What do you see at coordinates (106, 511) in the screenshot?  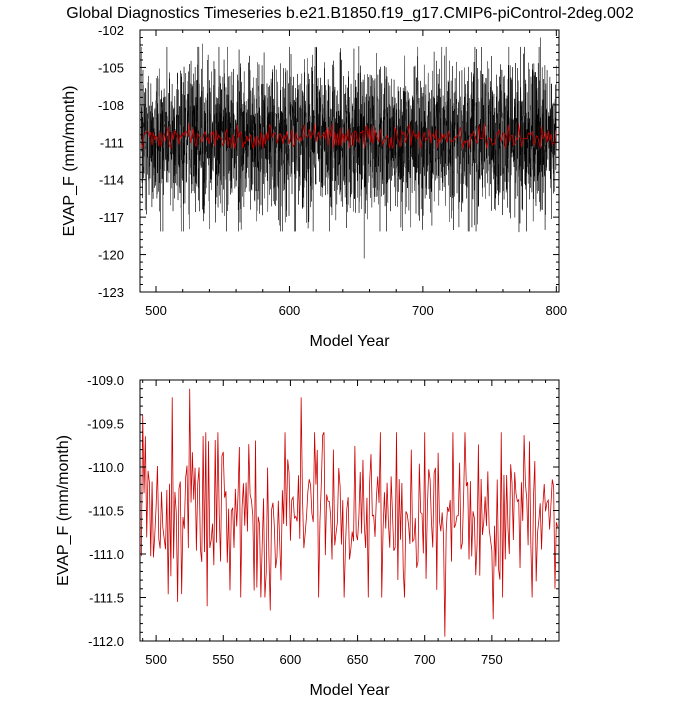 I see `y-tick-label: -110.5` at bounding box center [106, 511].